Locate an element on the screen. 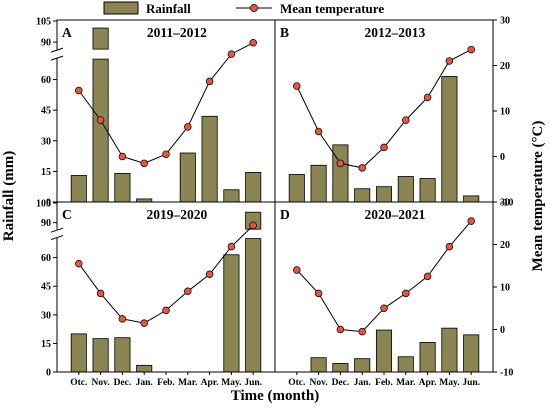  month-label-c-7: May. is located at coordinates (231, 383).